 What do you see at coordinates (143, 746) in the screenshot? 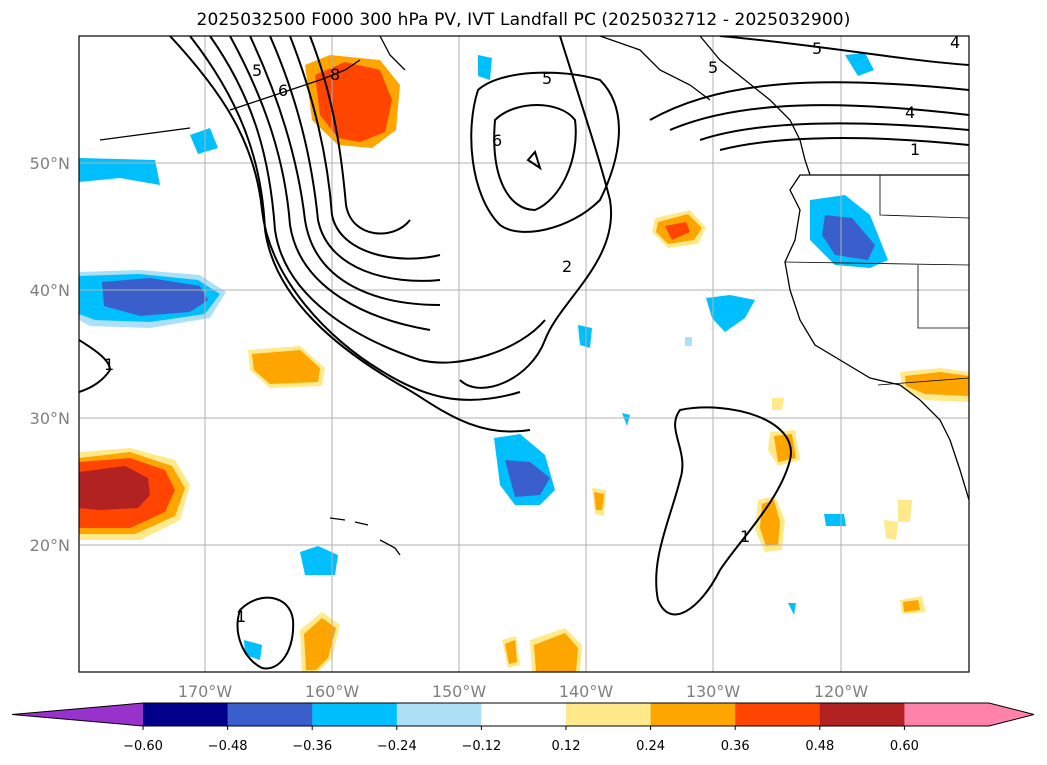
I see `colorbar-tick-label: −0.60` at bounding box center [143, 746].